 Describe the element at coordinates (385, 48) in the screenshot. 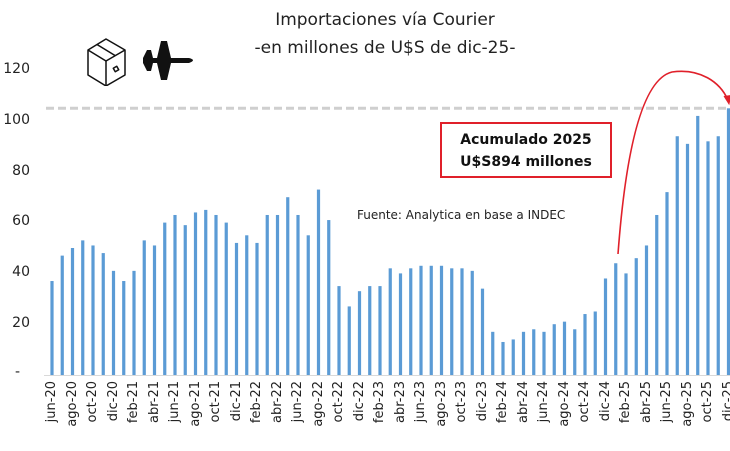

I see `chart-subtitle: -en millones de U$S de dic-25-` at that location.